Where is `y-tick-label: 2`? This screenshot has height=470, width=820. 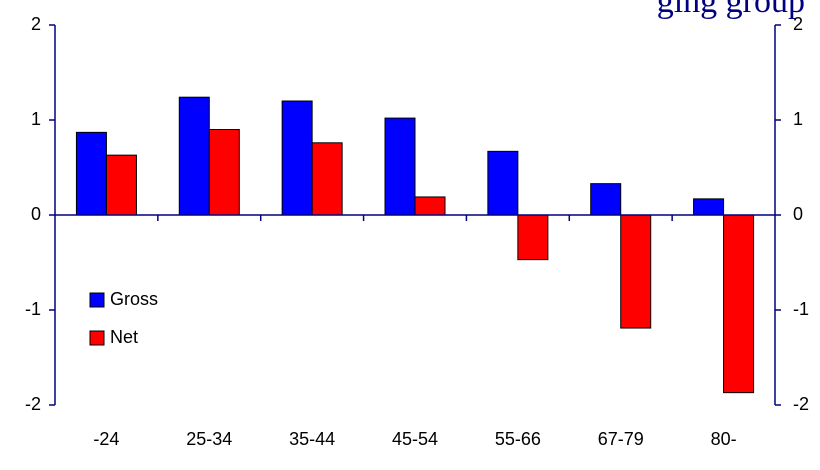 y-tick-label: 2 is located at coordinates (36, 24).